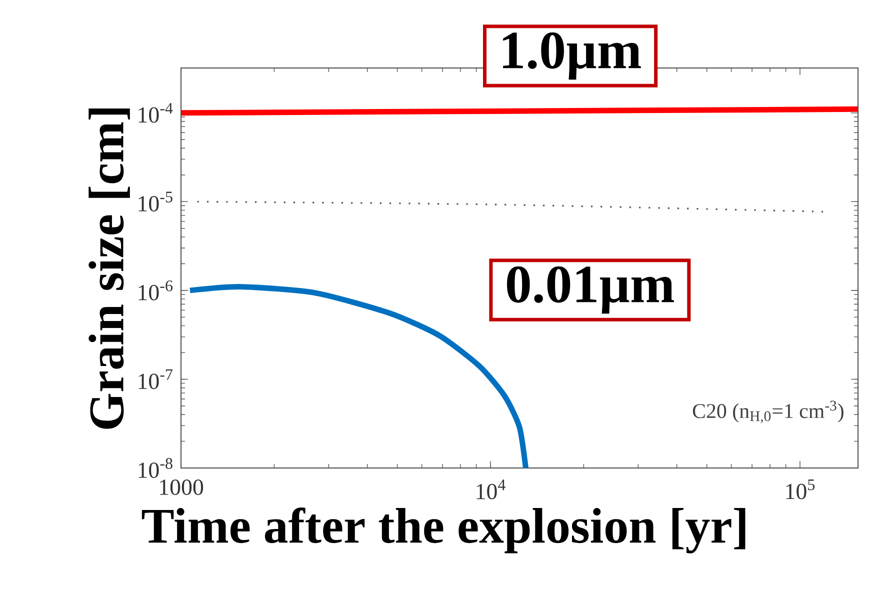 This screenshot has height=597, width=889. Describe the element at coordinates (768, 412) in the screenshot. I see `annotation: C20 (n$_{H,0}$=1 cm$^{-3}$)` at that location.